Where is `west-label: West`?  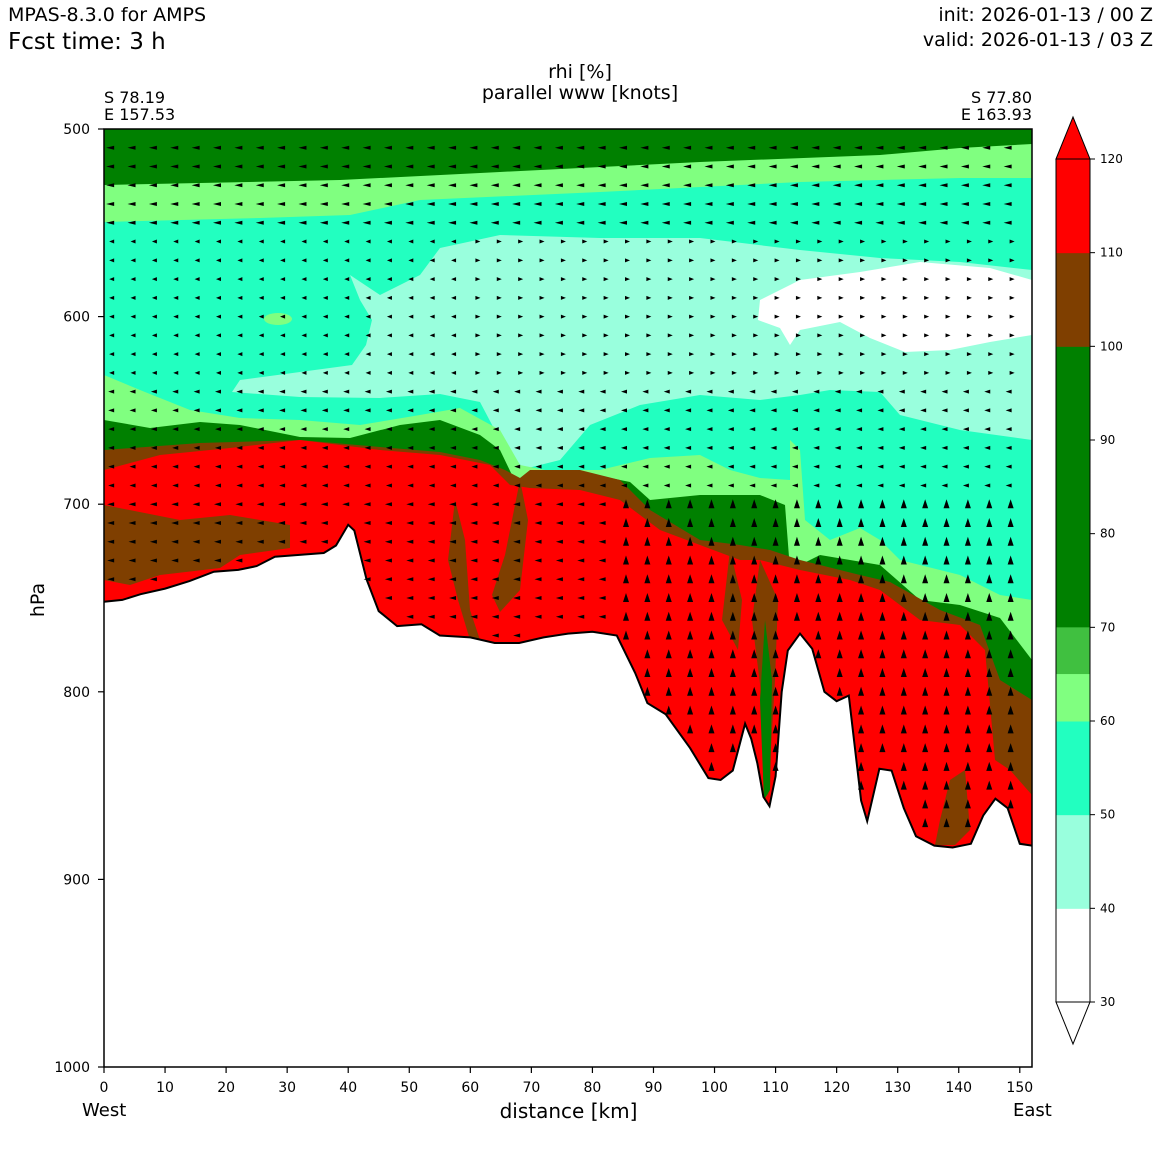
west-label: West is located at coordinates (104, 1110).